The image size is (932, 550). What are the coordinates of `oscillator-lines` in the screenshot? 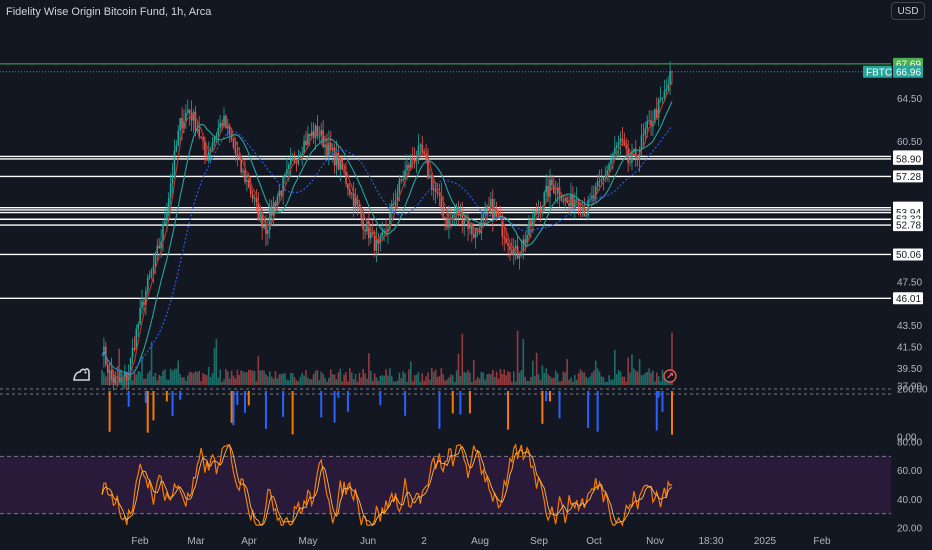 It's located at (445, 485).